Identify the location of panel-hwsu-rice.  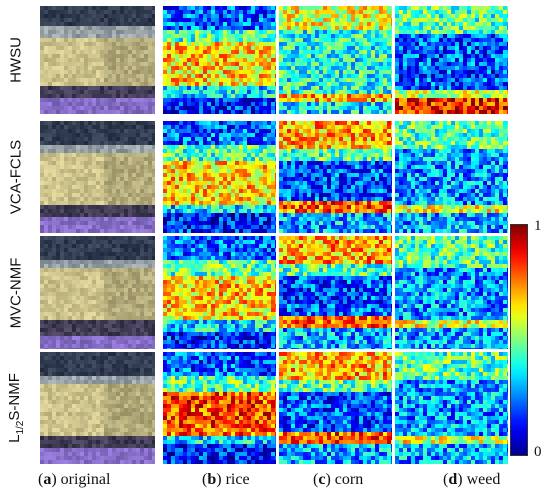
(219, 60).